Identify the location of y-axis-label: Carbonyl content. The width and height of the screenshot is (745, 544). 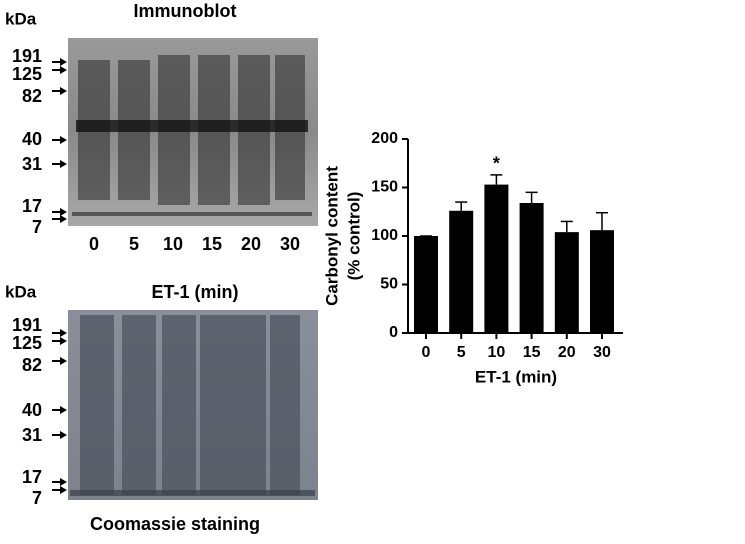
(331, 236).